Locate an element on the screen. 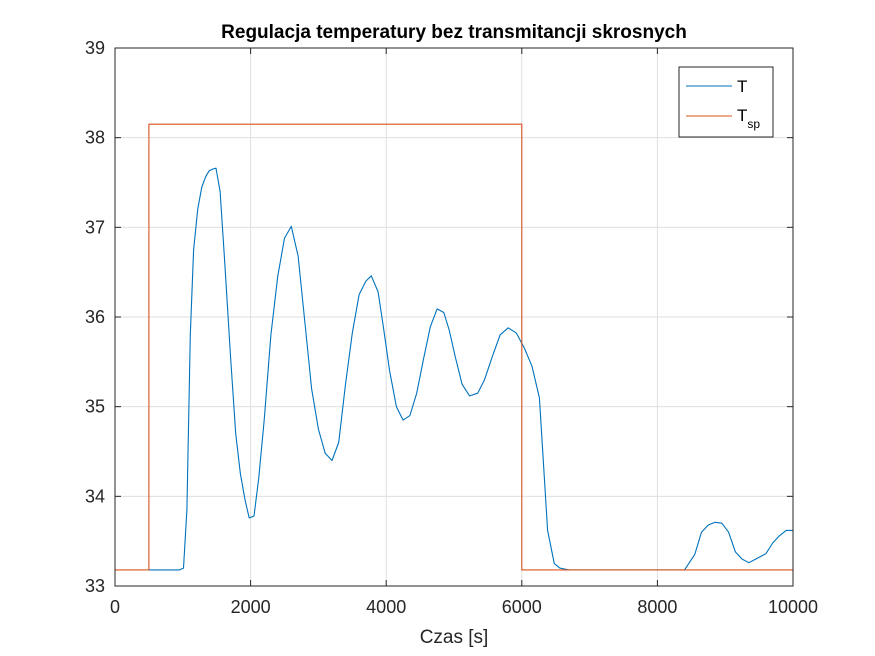 Image resolution: width=875 pixels, height=656 pixels. legend-box is located at coordinates (726, 102).